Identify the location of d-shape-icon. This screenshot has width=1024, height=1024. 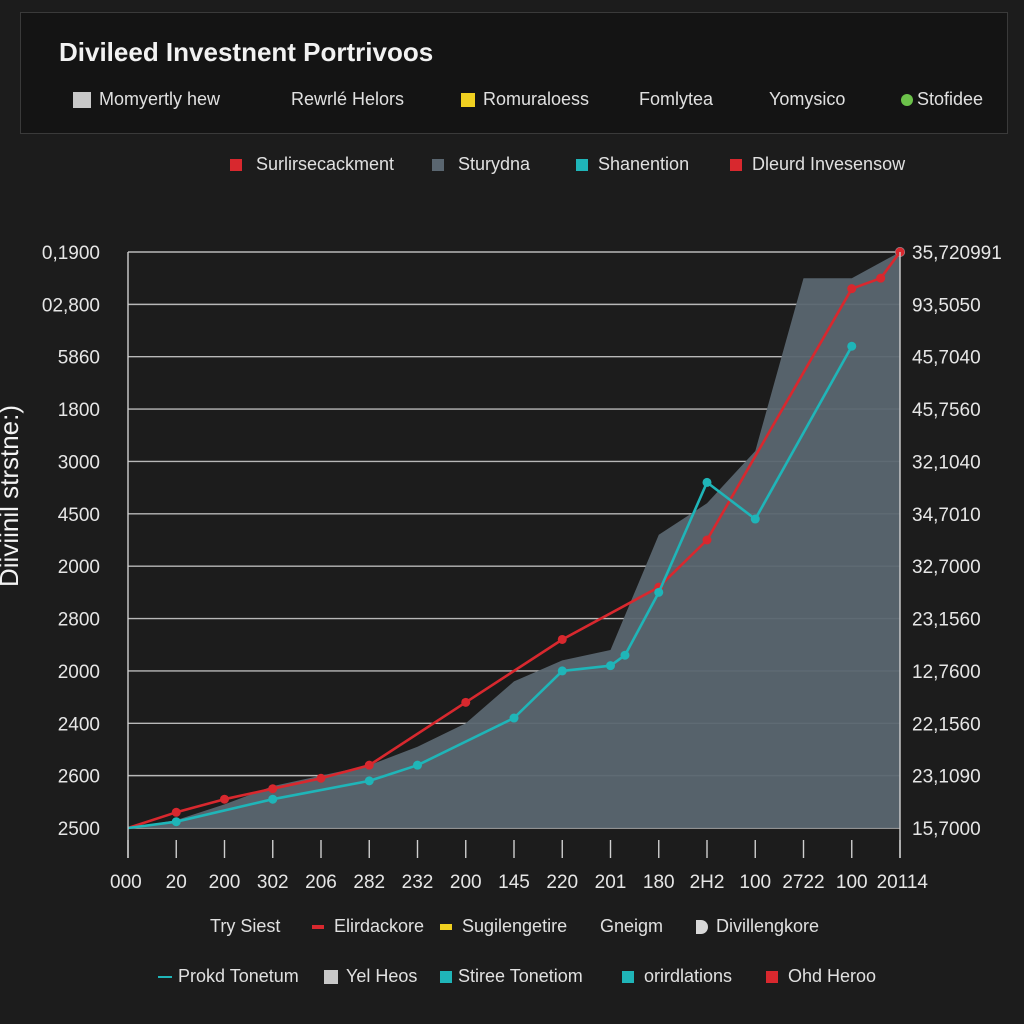
(702, 926).